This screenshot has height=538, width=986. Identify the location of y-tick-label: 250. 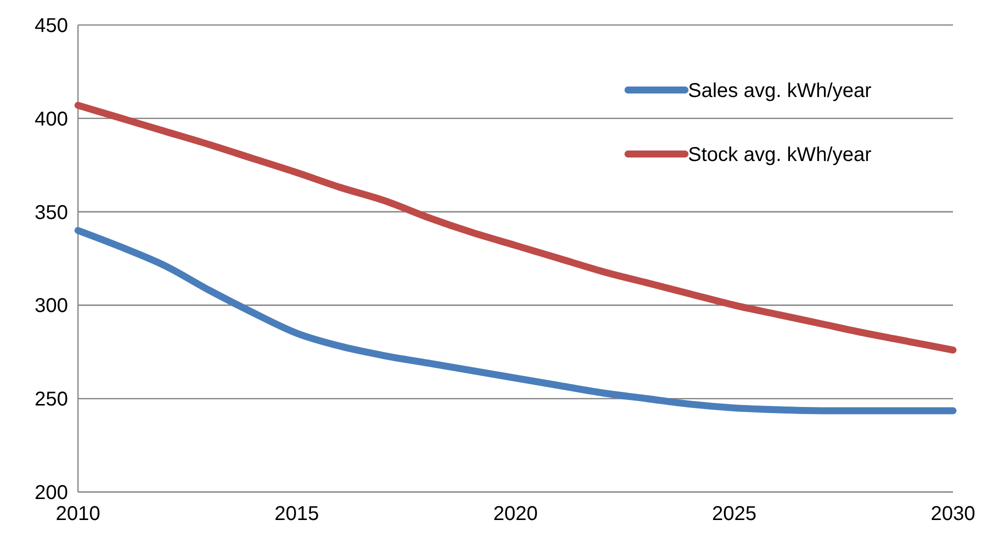
(51, 399).